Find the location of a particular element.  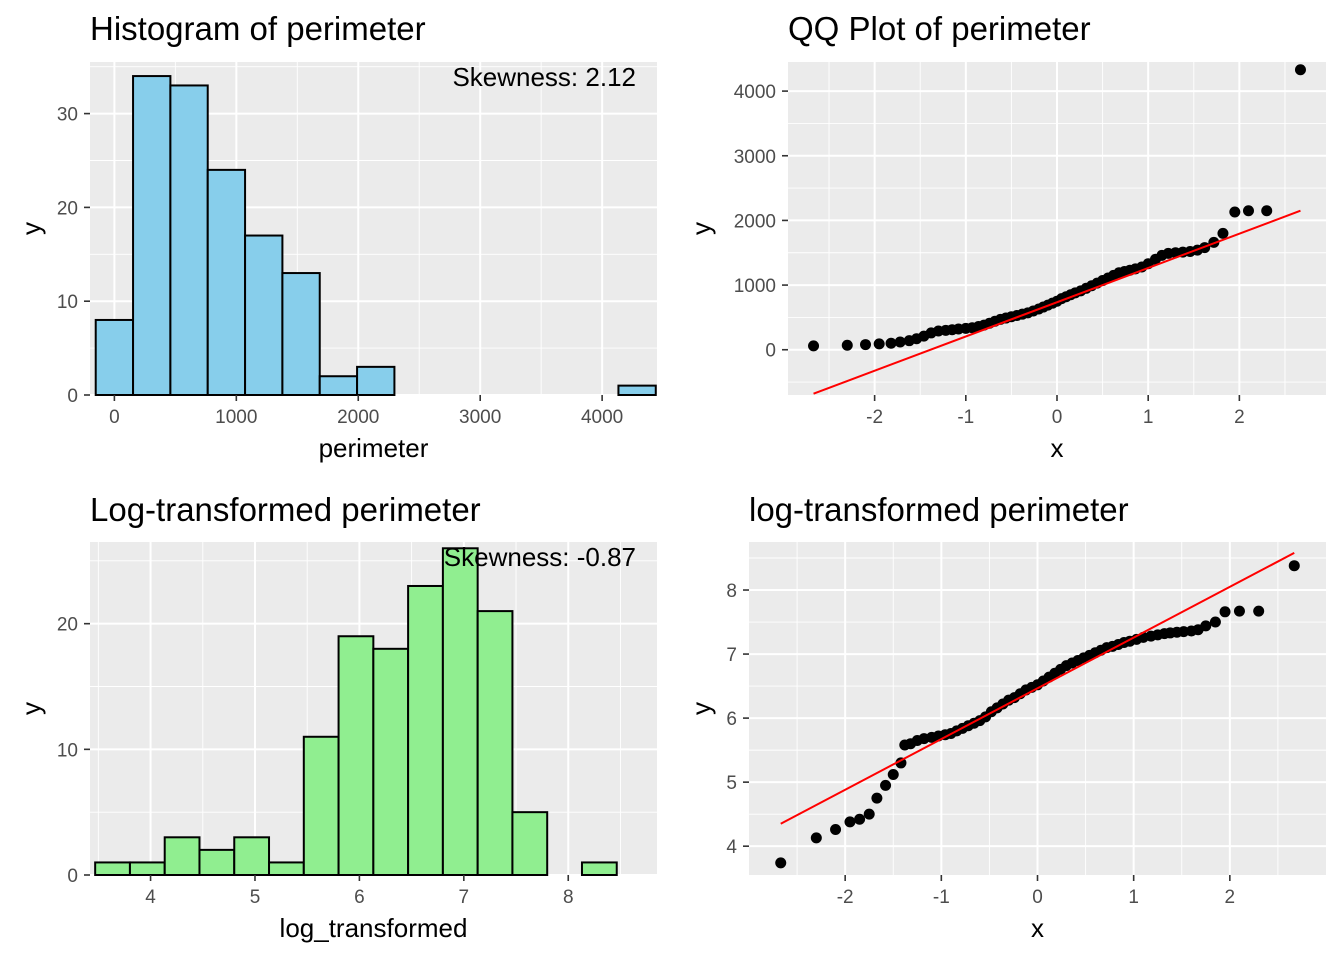

y-tick-label: 2000 is located at coordinates (755, 221).